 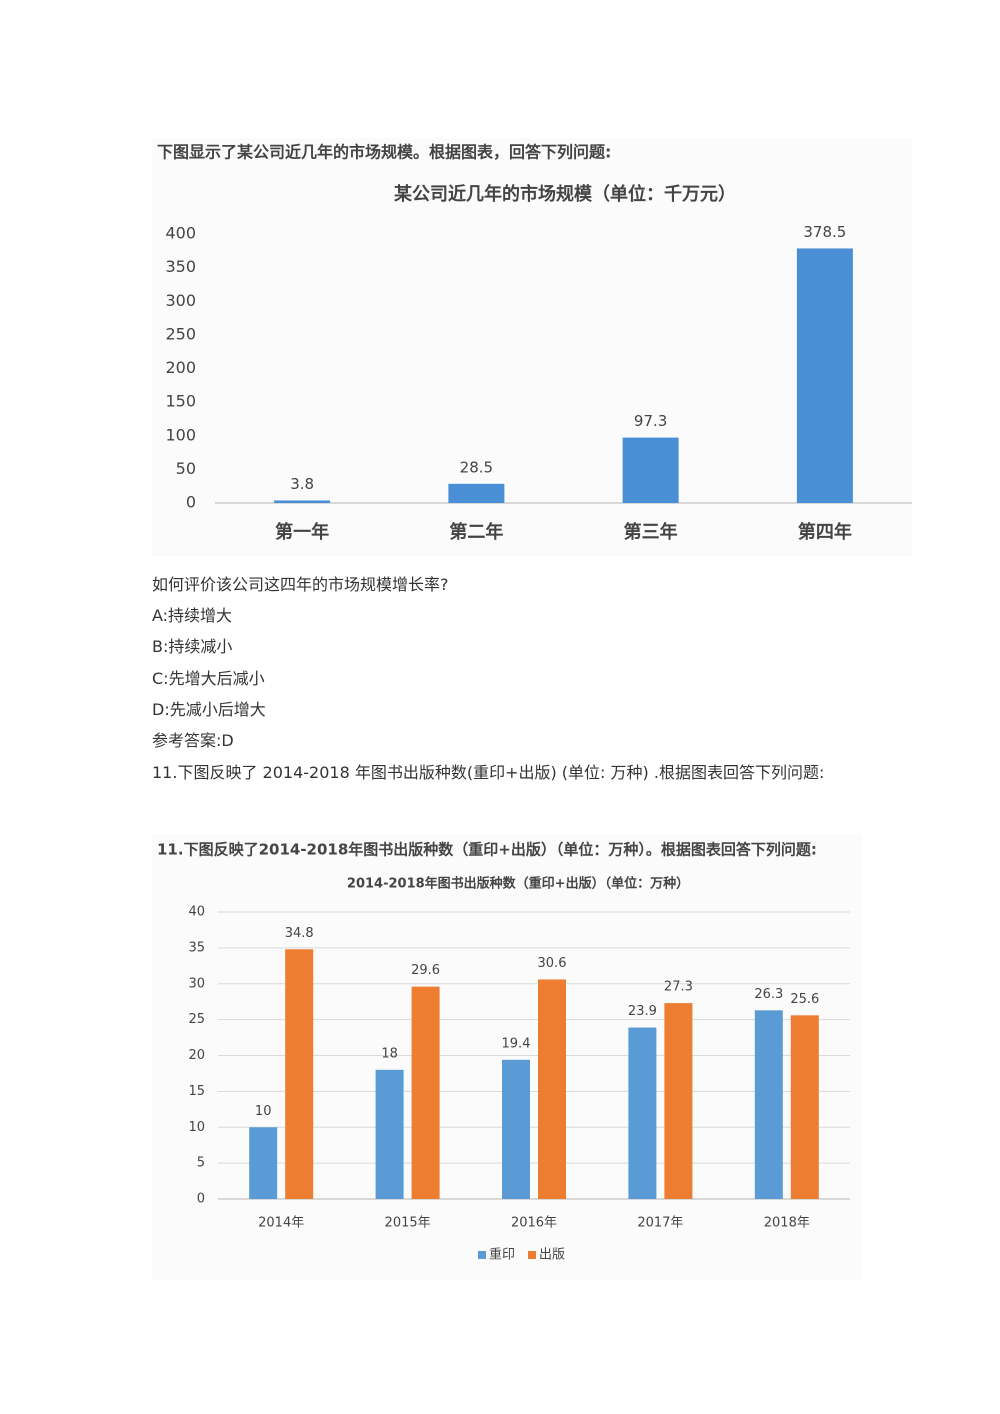 What do you see at coordinates (425, 970) in the screenshot?
I see `value-label: 29.6` at bounding box center [425, 970].